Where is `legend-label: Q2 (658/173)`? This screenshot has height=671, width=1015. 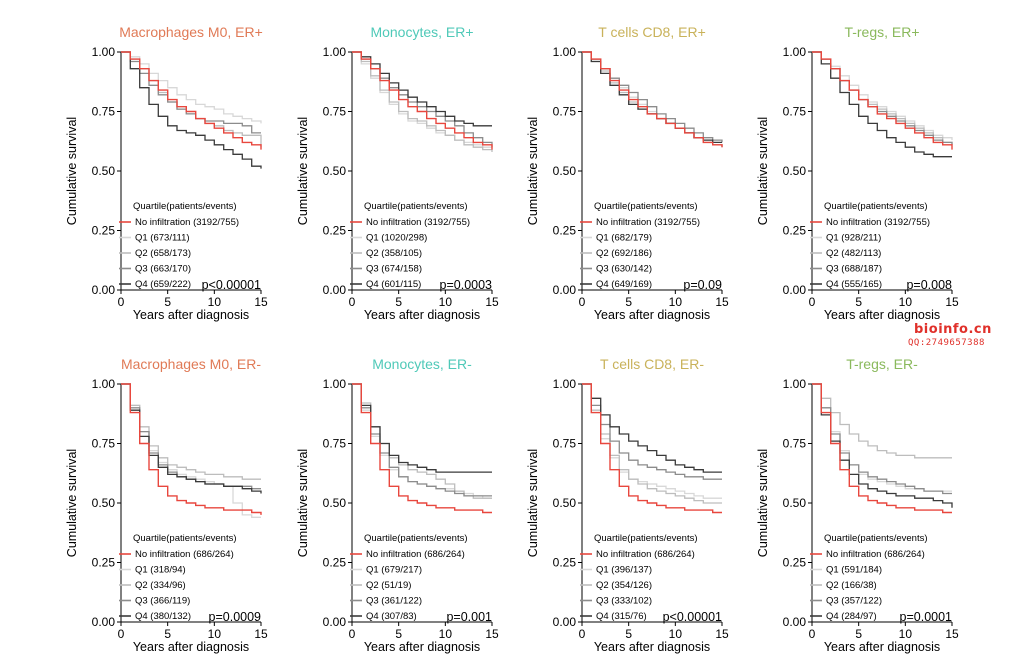 legend-label: Q2 (658/173) is located at coordinates (163, 253).